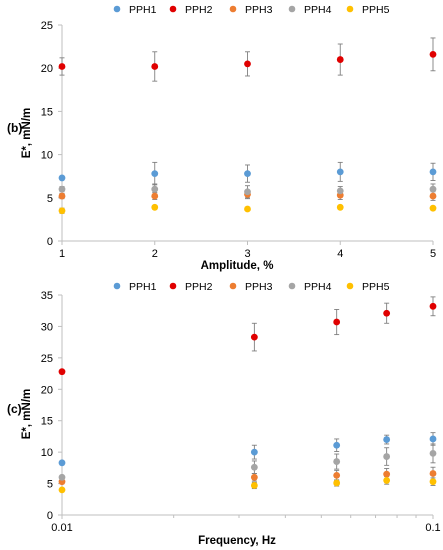 Image resolution: width=443 pixels, height=550 pixels. What do you see at coordinates (433, 254) in the screenshot?
I see `x-tick-label: 5` at bounding box center [433, 254].